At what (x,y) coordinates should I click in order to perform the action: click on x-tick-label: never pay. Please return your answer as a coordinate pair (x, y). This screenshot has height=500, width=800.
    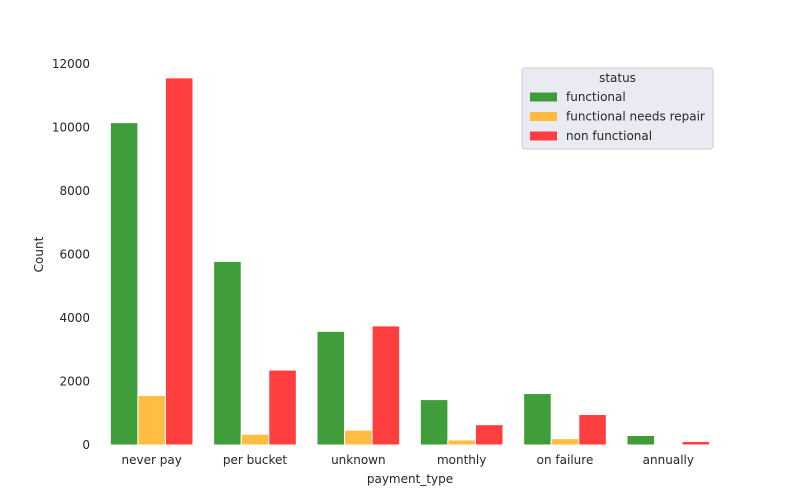
    Looking at the image, I should click on (152, 460).